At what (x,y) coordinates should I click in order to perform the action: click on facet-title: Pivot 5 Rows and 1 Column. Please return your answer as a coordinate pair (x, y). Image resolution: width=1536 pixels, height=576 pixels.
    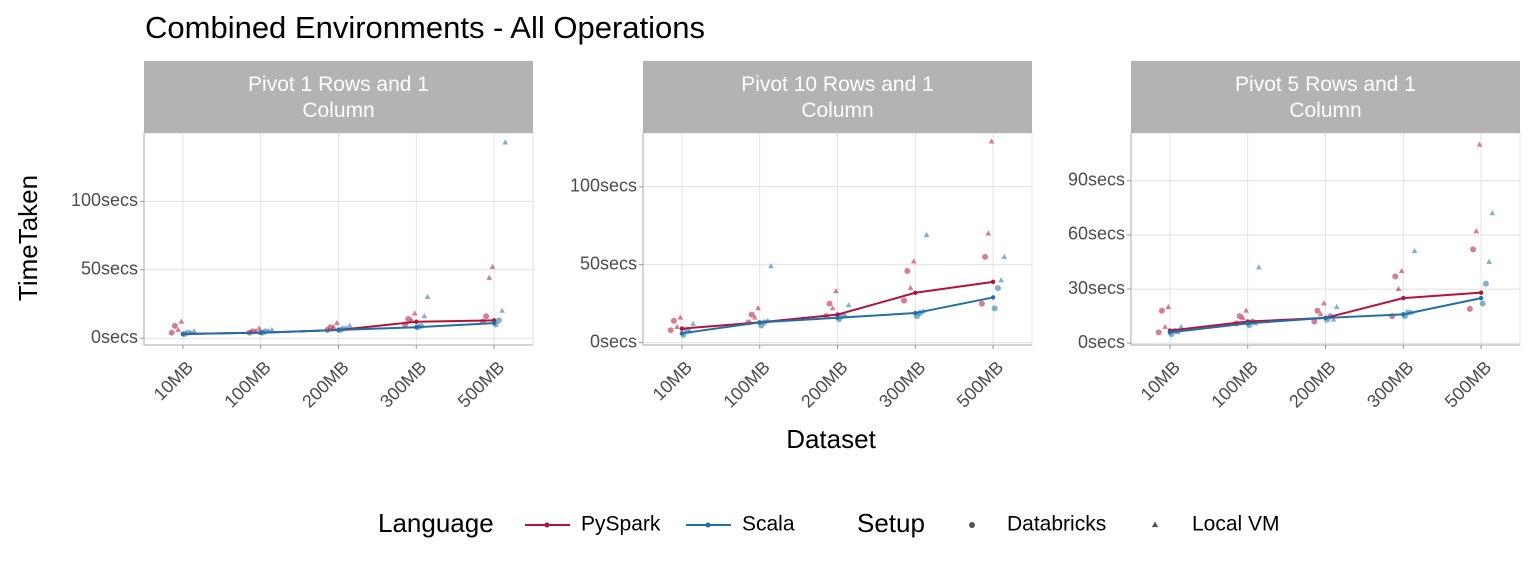
    Looking at the image, I should click on (1325, 97).